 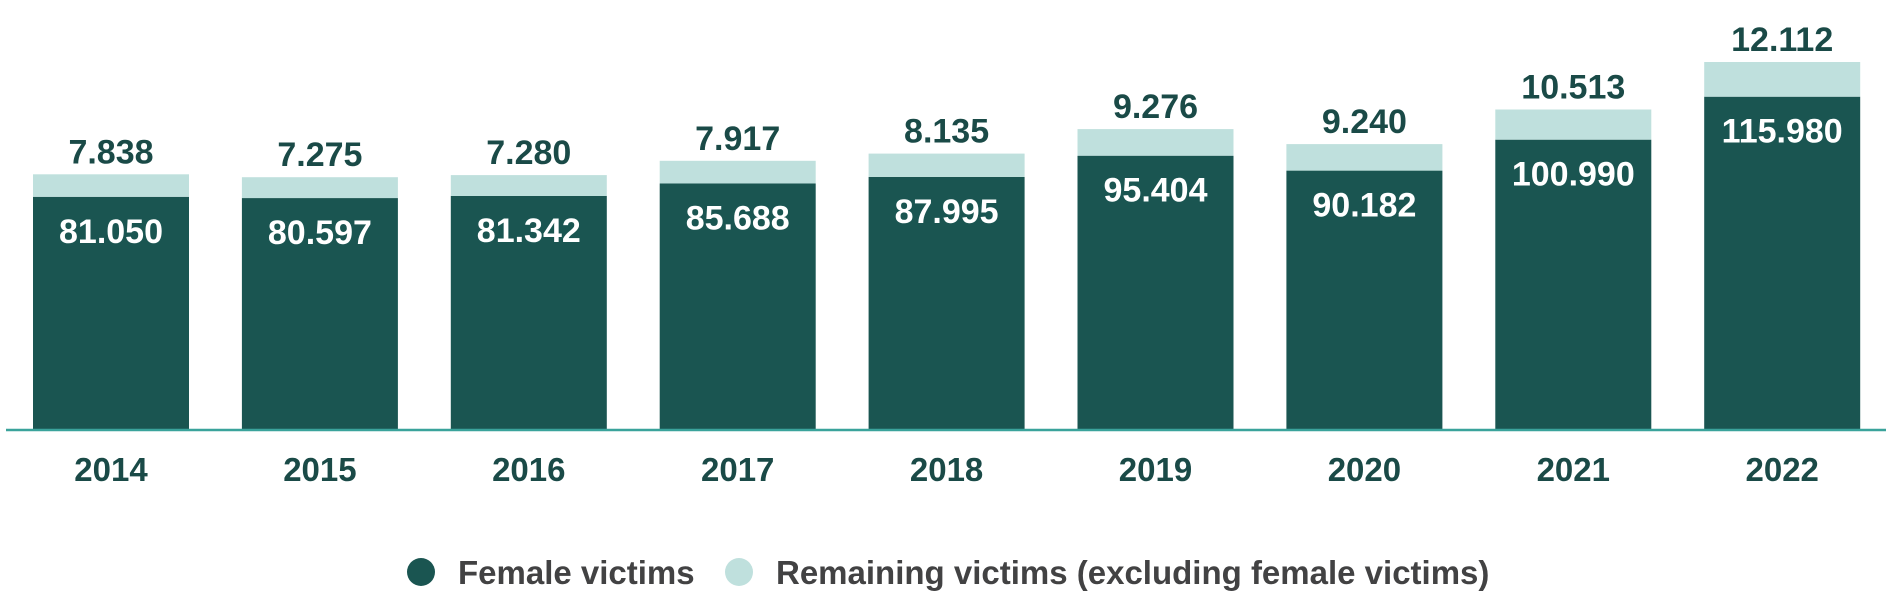 What do you see at coordinates (1573, 124) in the screenshot?
I see `bar-remaining-2021` at bounding box center [1573, 124].